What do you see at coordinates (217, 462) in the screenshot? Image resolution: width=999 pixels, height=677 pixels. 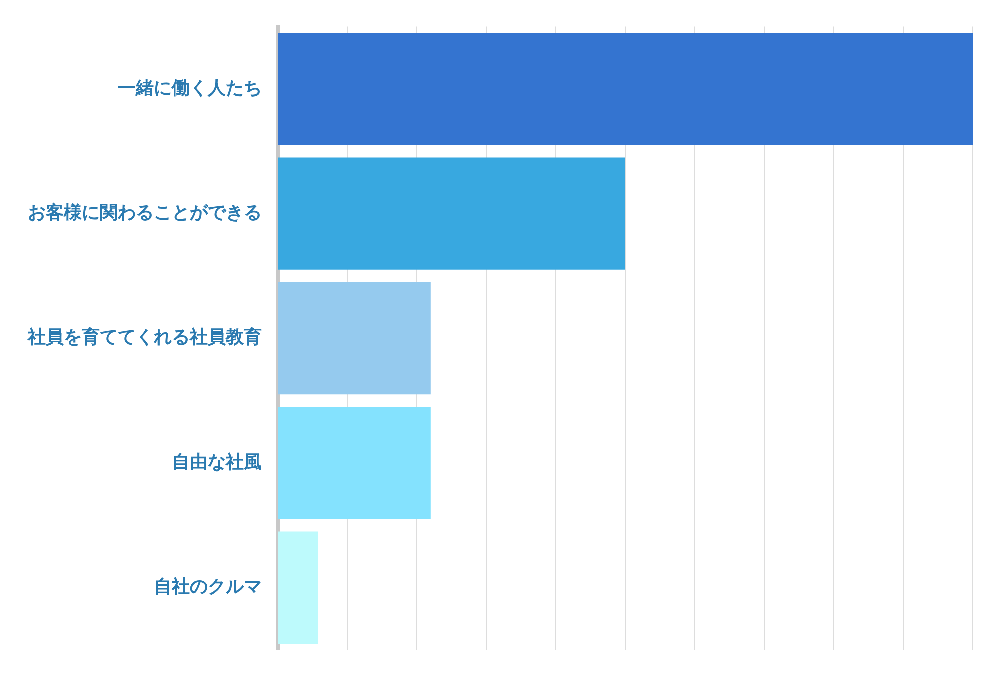 I see `y-tick-label: 自由な社風` at bounding box center [217, 462].